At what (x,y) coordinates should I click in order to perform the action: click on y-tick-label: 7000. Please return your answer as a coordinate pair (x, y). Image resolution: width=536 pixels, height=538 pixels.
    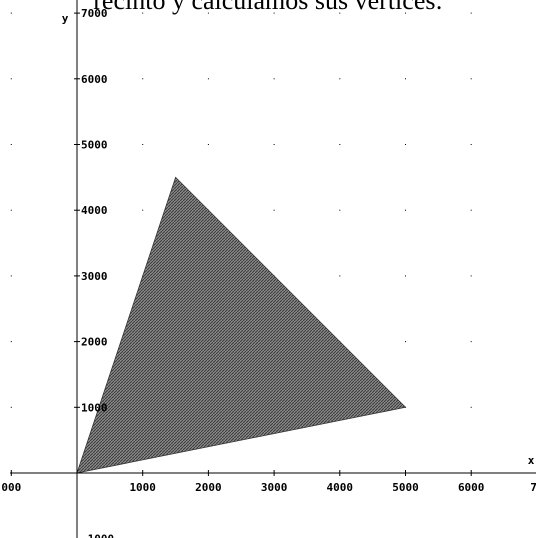
    Looking at the image, I should click on (94, 13).